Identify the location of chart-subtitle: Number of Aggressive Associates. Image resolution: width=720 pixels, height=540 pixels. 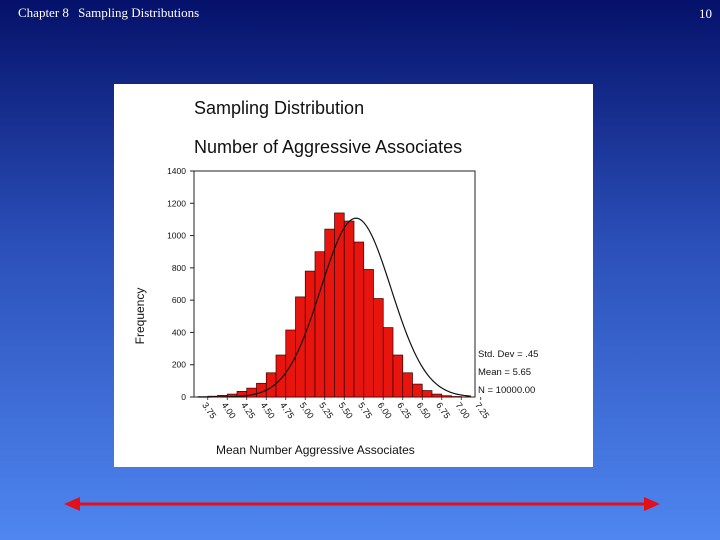
(328, 147).